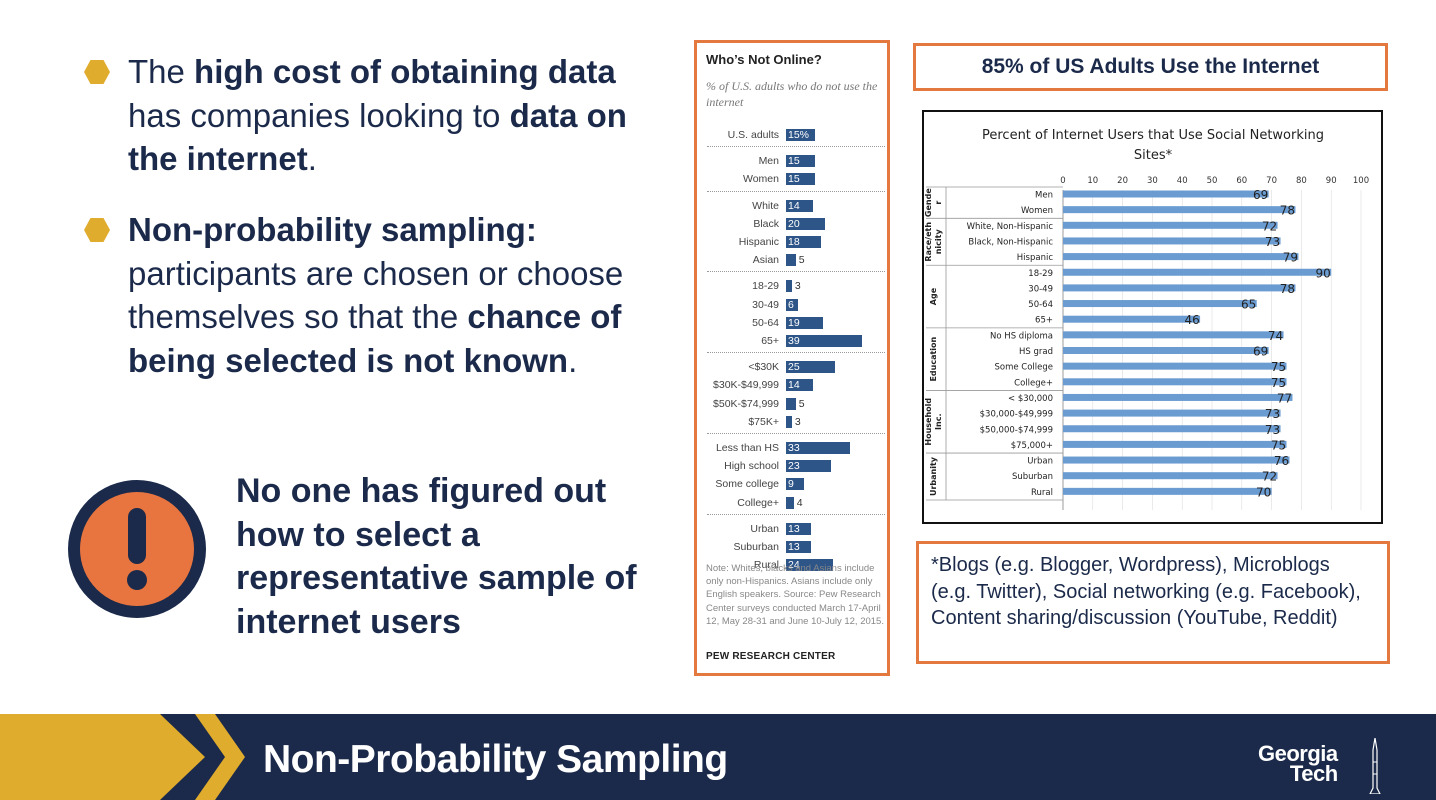 The height and width of the screenshot is (800, 1436). Describe the element at coordinates (928, 422) in the screenshot. I see `chart-group-label: Household` at that location.